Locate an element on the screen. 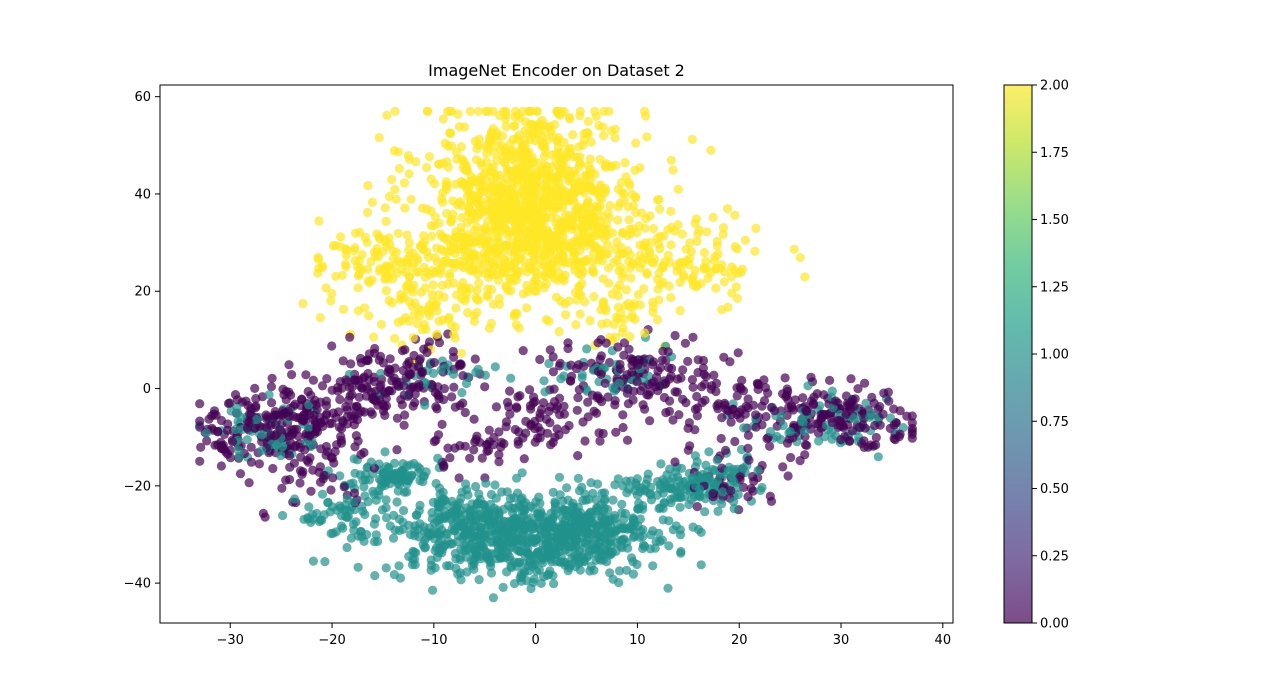 The width and height of the screenshot is (1280, 700). colorbar-tick-label: 0.75 is located at coordinates (1054, 422).